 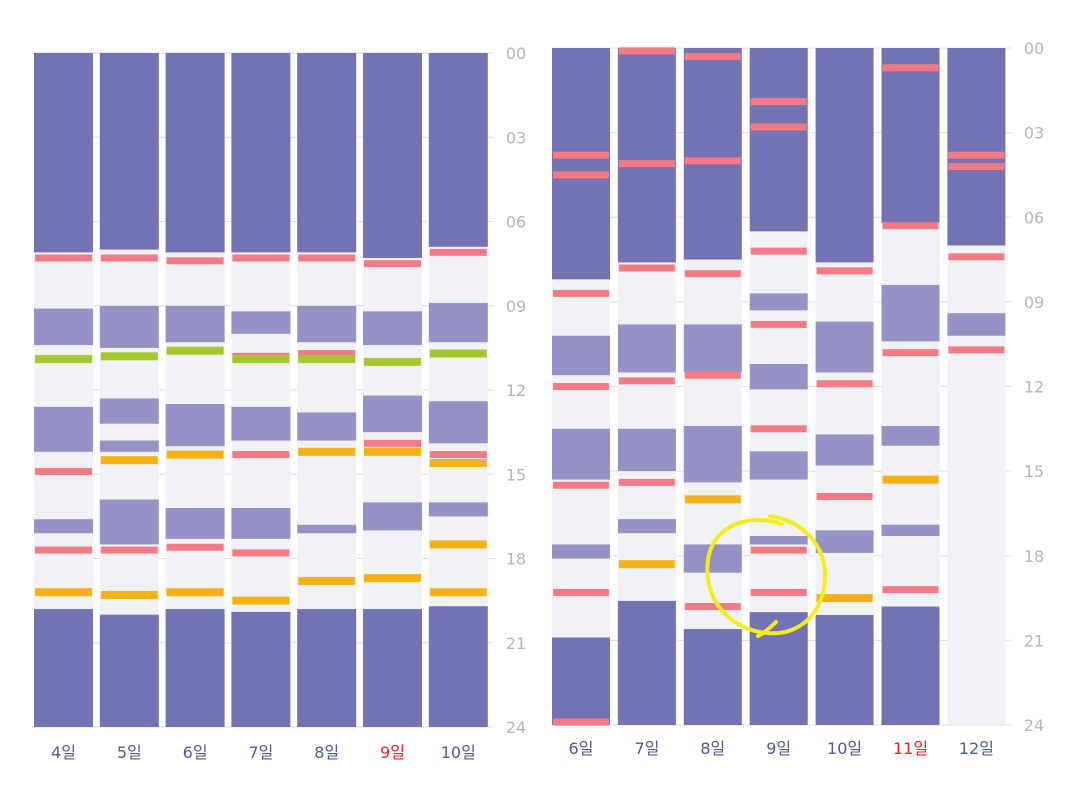 I want to click on day-column: 8일, so click(x=712, y=403).